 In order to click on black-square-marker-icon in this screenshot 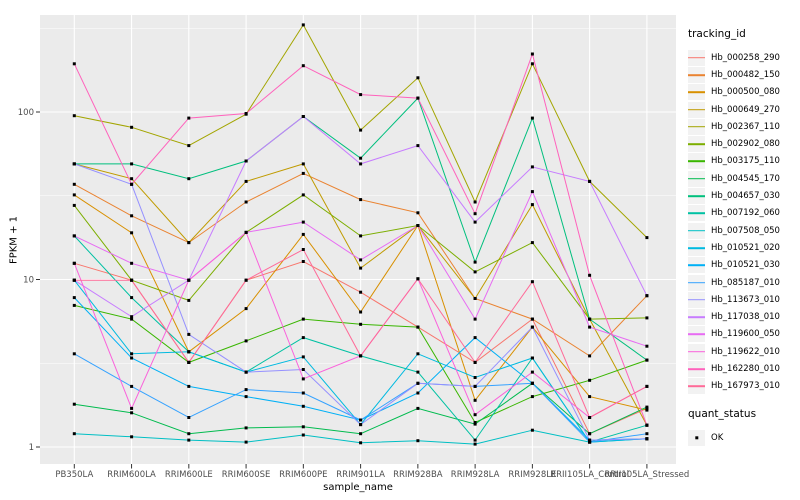, I will do `click(696, 437)`.